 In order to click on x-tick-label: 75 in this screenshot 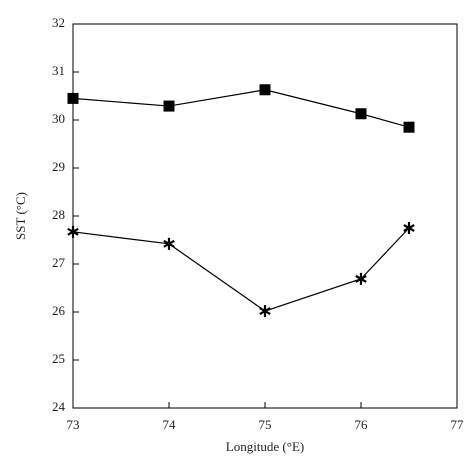, I will do `click(265, 424)`.